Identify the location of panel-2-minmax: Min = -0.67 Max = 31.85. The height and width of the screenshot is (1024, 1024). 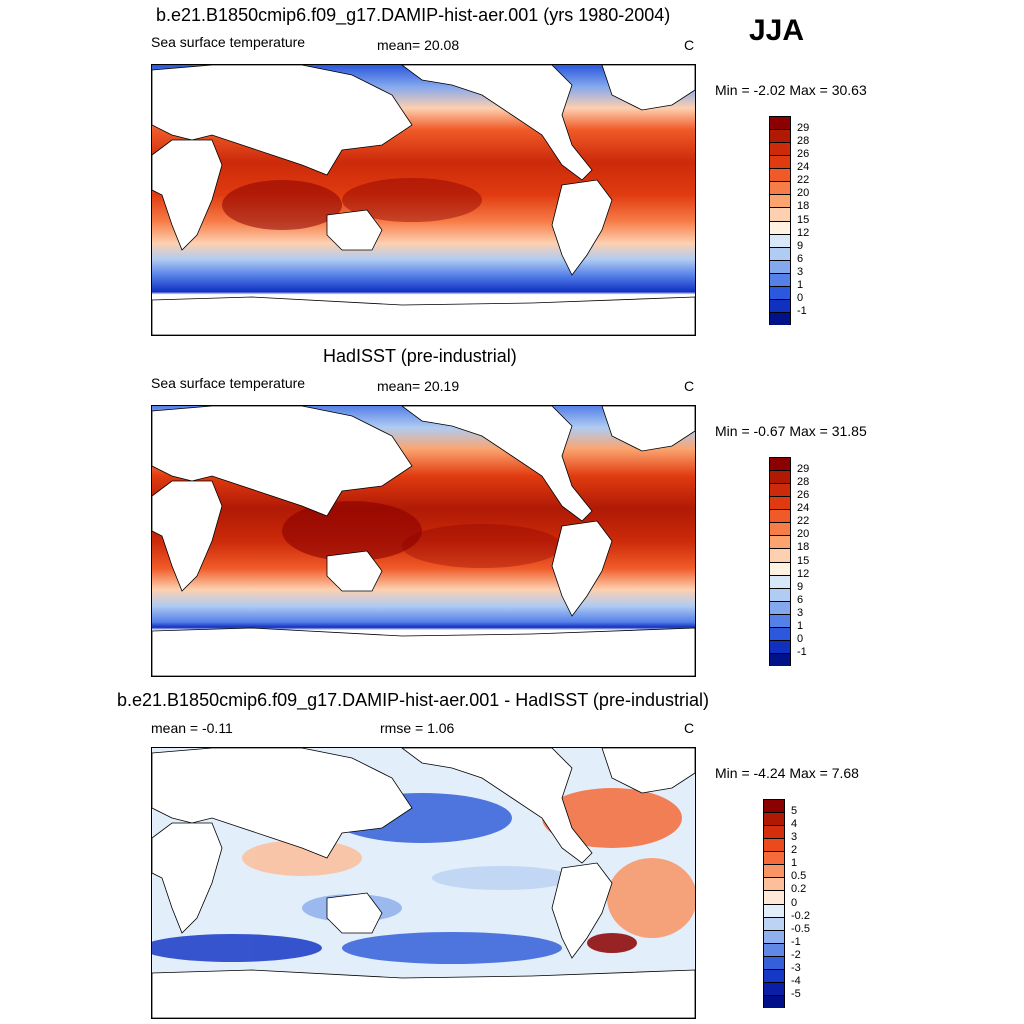
(791, 431).